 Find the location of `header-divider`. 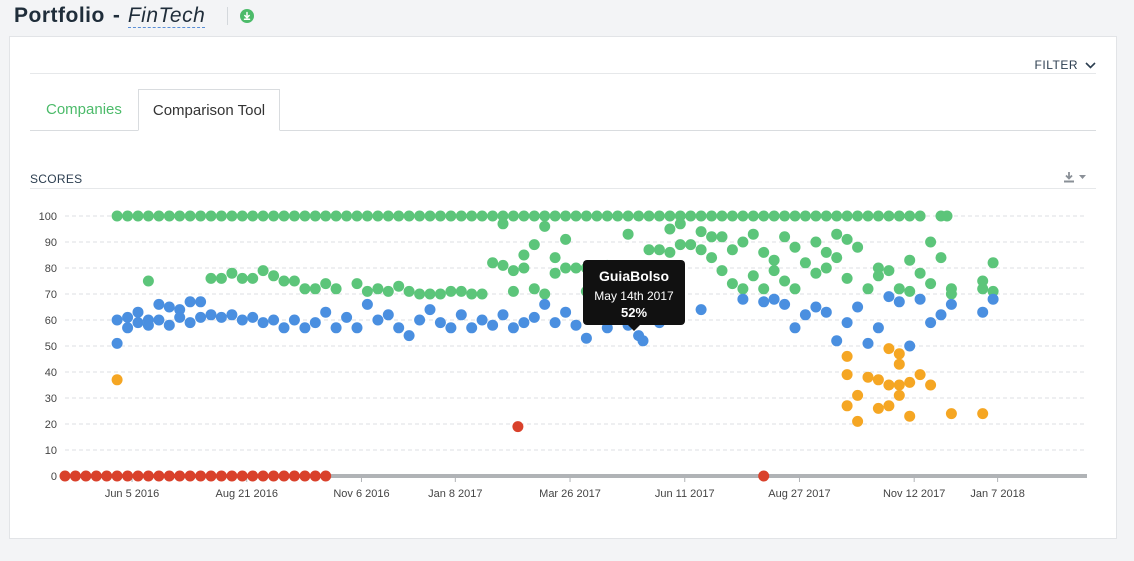

header-divider is located at coordinates (228, 16).